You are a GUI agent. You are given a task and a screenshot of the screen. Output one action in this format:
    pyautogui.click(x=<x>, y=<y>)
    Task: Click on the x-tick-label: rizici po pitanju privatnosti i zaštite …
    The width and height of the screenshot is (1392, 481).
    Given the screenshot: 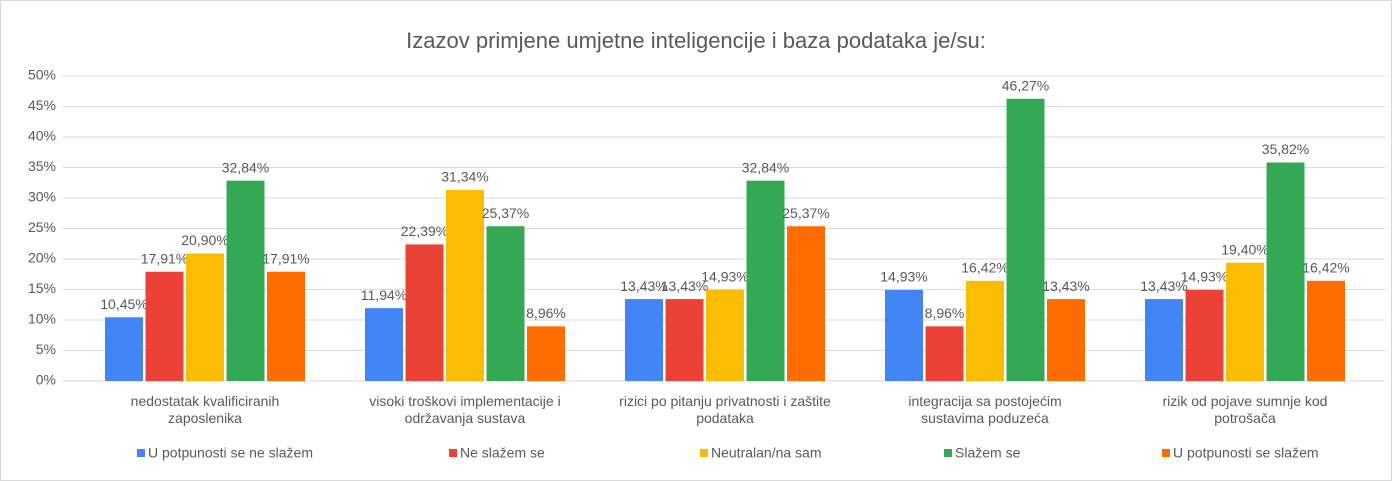 What is the action you would take?
    pyautogui.click(x=725, y=409)
    